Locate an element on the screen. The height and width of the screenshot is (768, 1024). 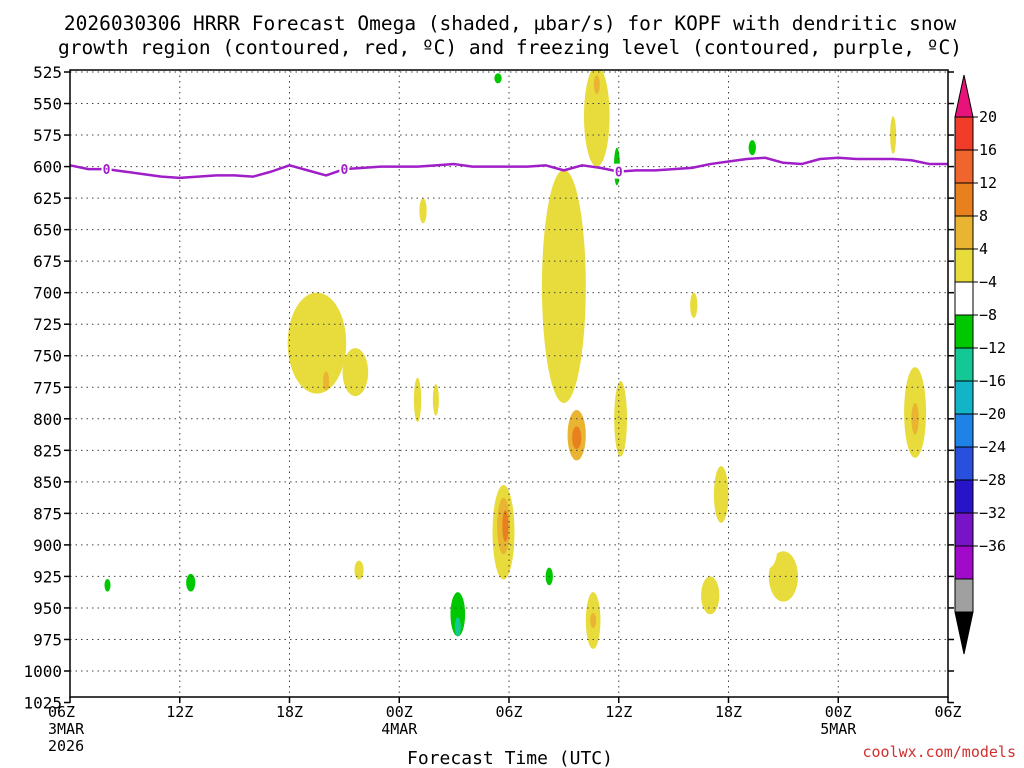
y-tick-label: 850 is located at coordinates (47, 482).